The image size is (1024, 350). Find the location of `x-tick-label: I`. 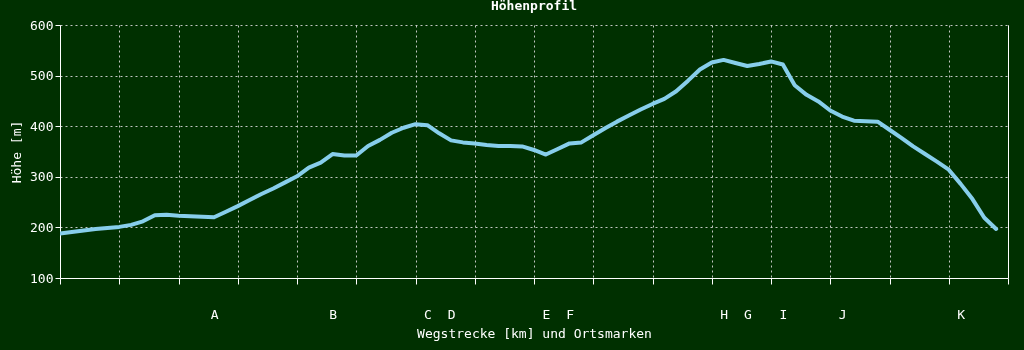

x-tick-label: I is located at coordinates (783, 314).